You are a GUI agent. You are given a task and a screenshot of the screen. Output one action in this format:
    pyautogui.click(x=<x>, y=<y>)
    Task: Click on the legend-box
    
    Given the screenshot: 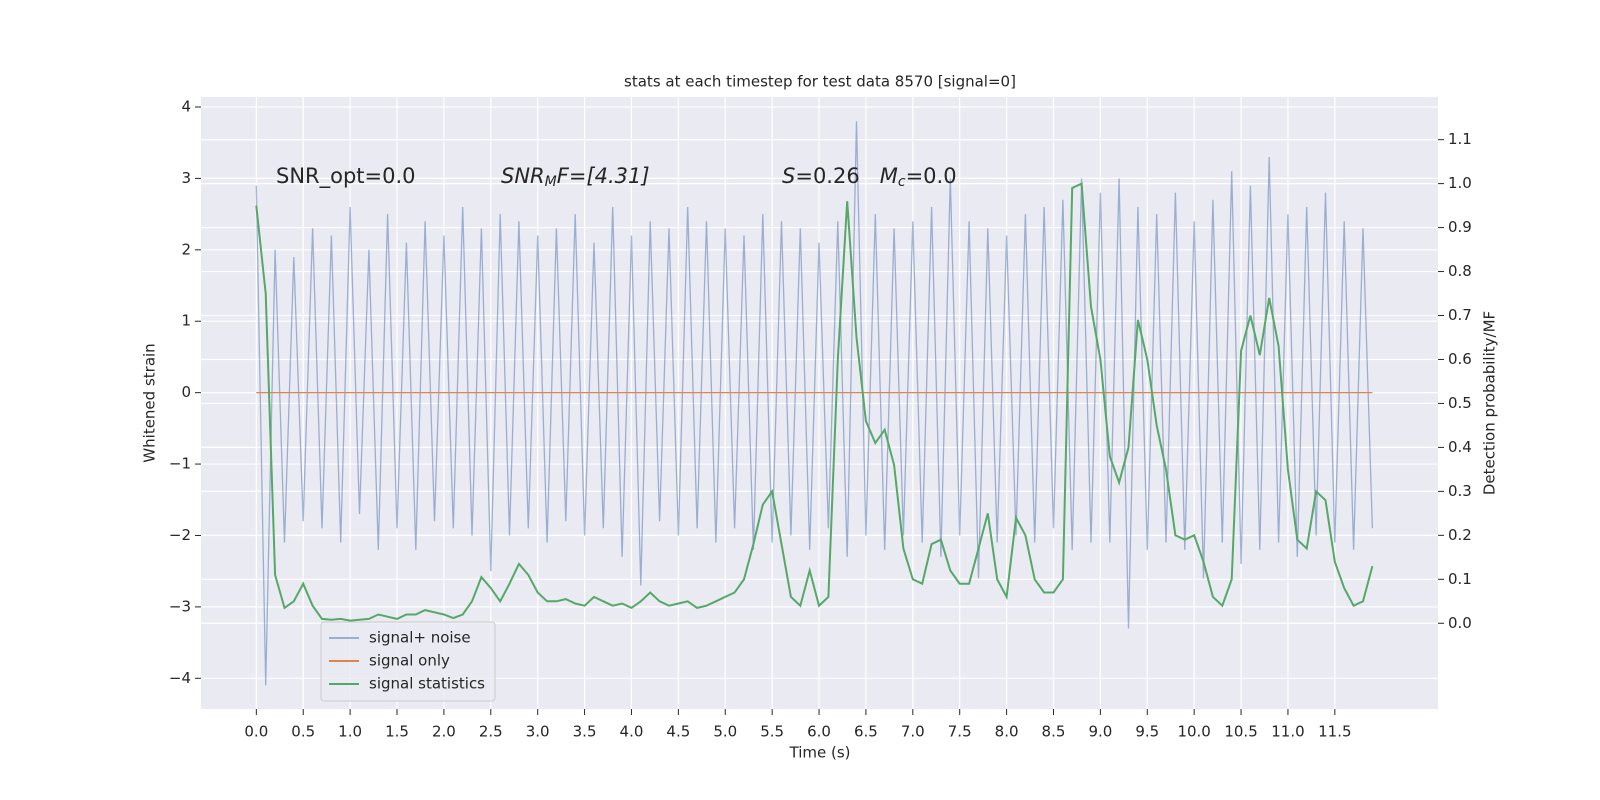 What is the action you would take?
    pyautogui.click(x=408, y=661)
    